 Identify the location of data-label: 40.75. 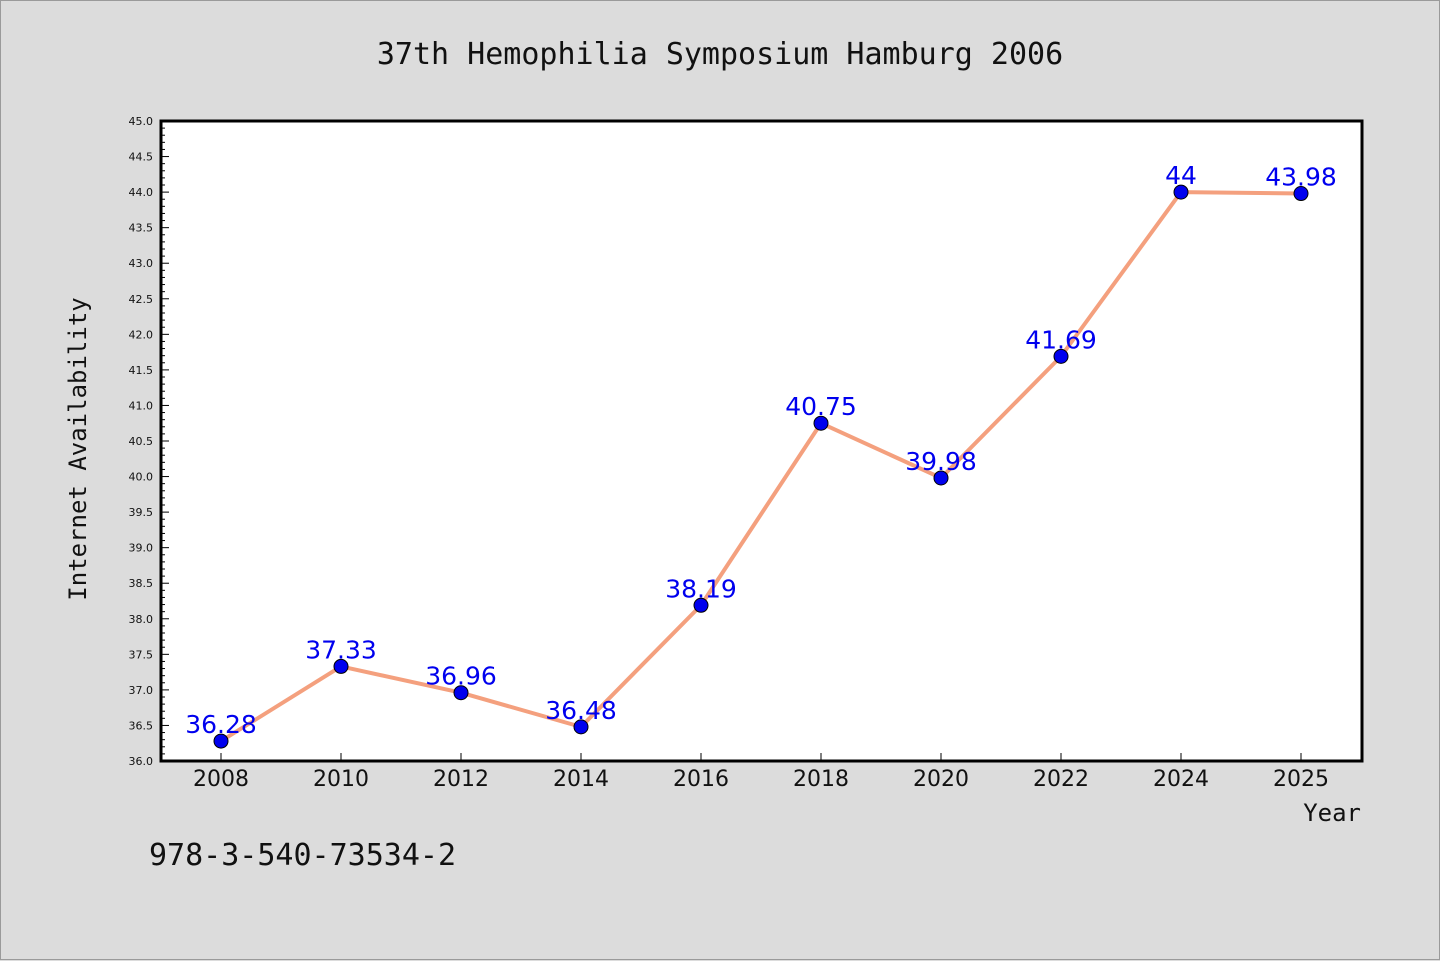
(821, 406).